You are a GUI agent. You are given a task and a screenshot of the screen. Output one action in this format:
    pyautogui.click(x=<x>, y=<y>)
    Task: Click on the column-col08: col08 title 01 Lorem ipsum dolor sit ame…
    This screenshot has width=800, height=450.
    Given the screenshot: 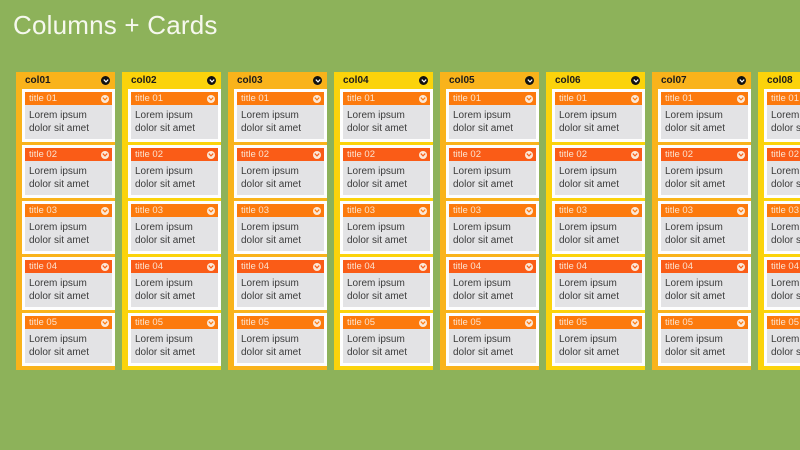 What is the action you would take?
    pyautogui.click(x=779, y=221)
    